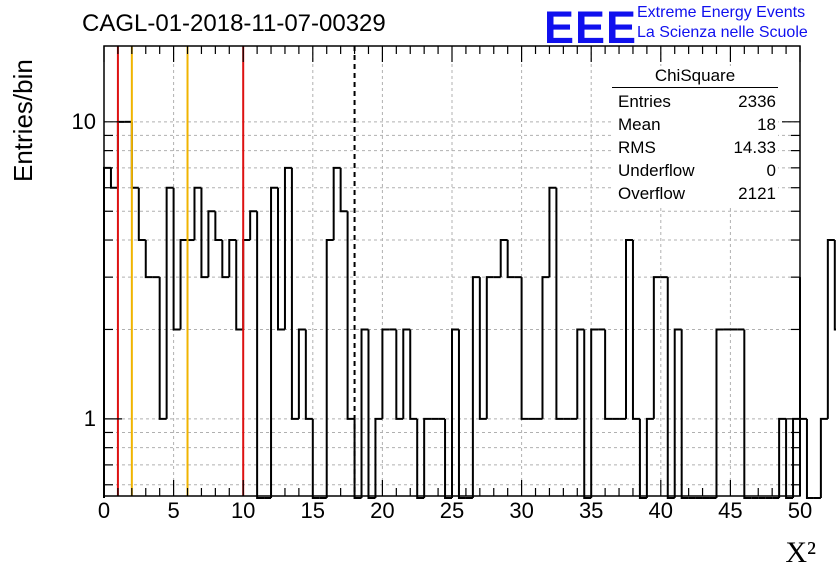 The height and width of the screenshot is (572, 836). What do you see at coordinates (695, 101) in the screenshot?
I see `stats-row-entries: Entries 2336` at bounding box center [695, 101].